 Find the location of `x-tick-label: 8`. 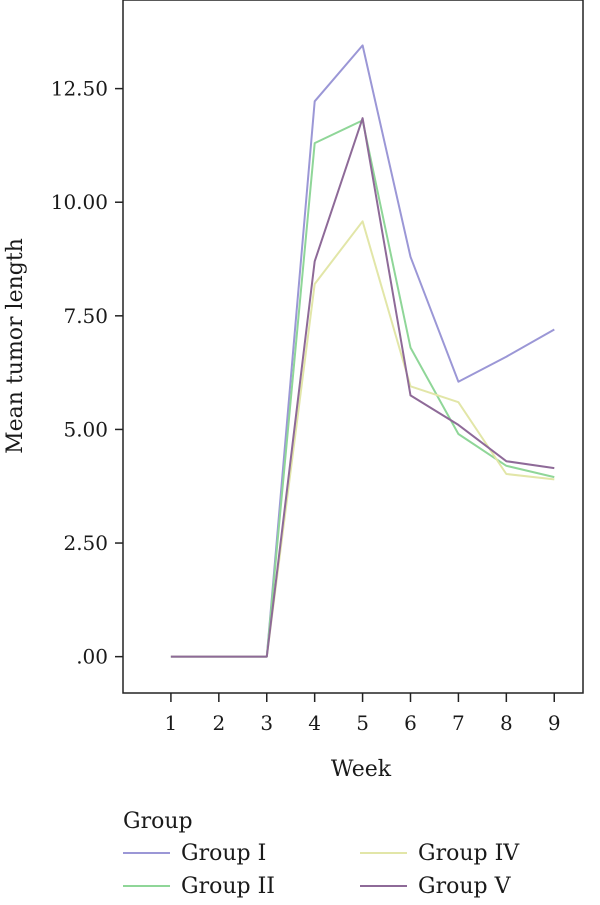

x-tick-label: 8 is located at coordinates (506, 723).